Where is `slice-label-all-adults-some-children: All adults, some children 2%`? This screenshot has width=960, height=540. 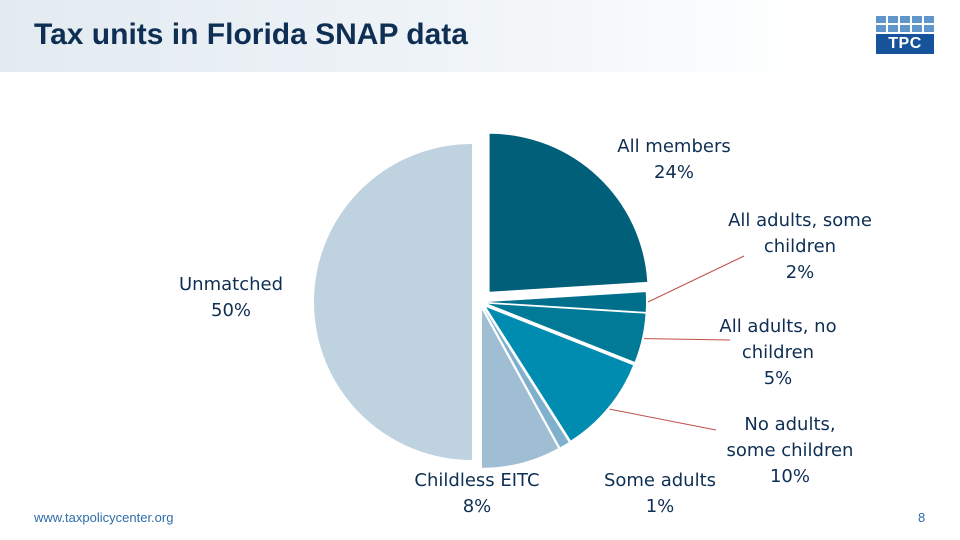 slice-label-all-adults-some-children: All adults, some children 2% is located at coordinates (800, 247).